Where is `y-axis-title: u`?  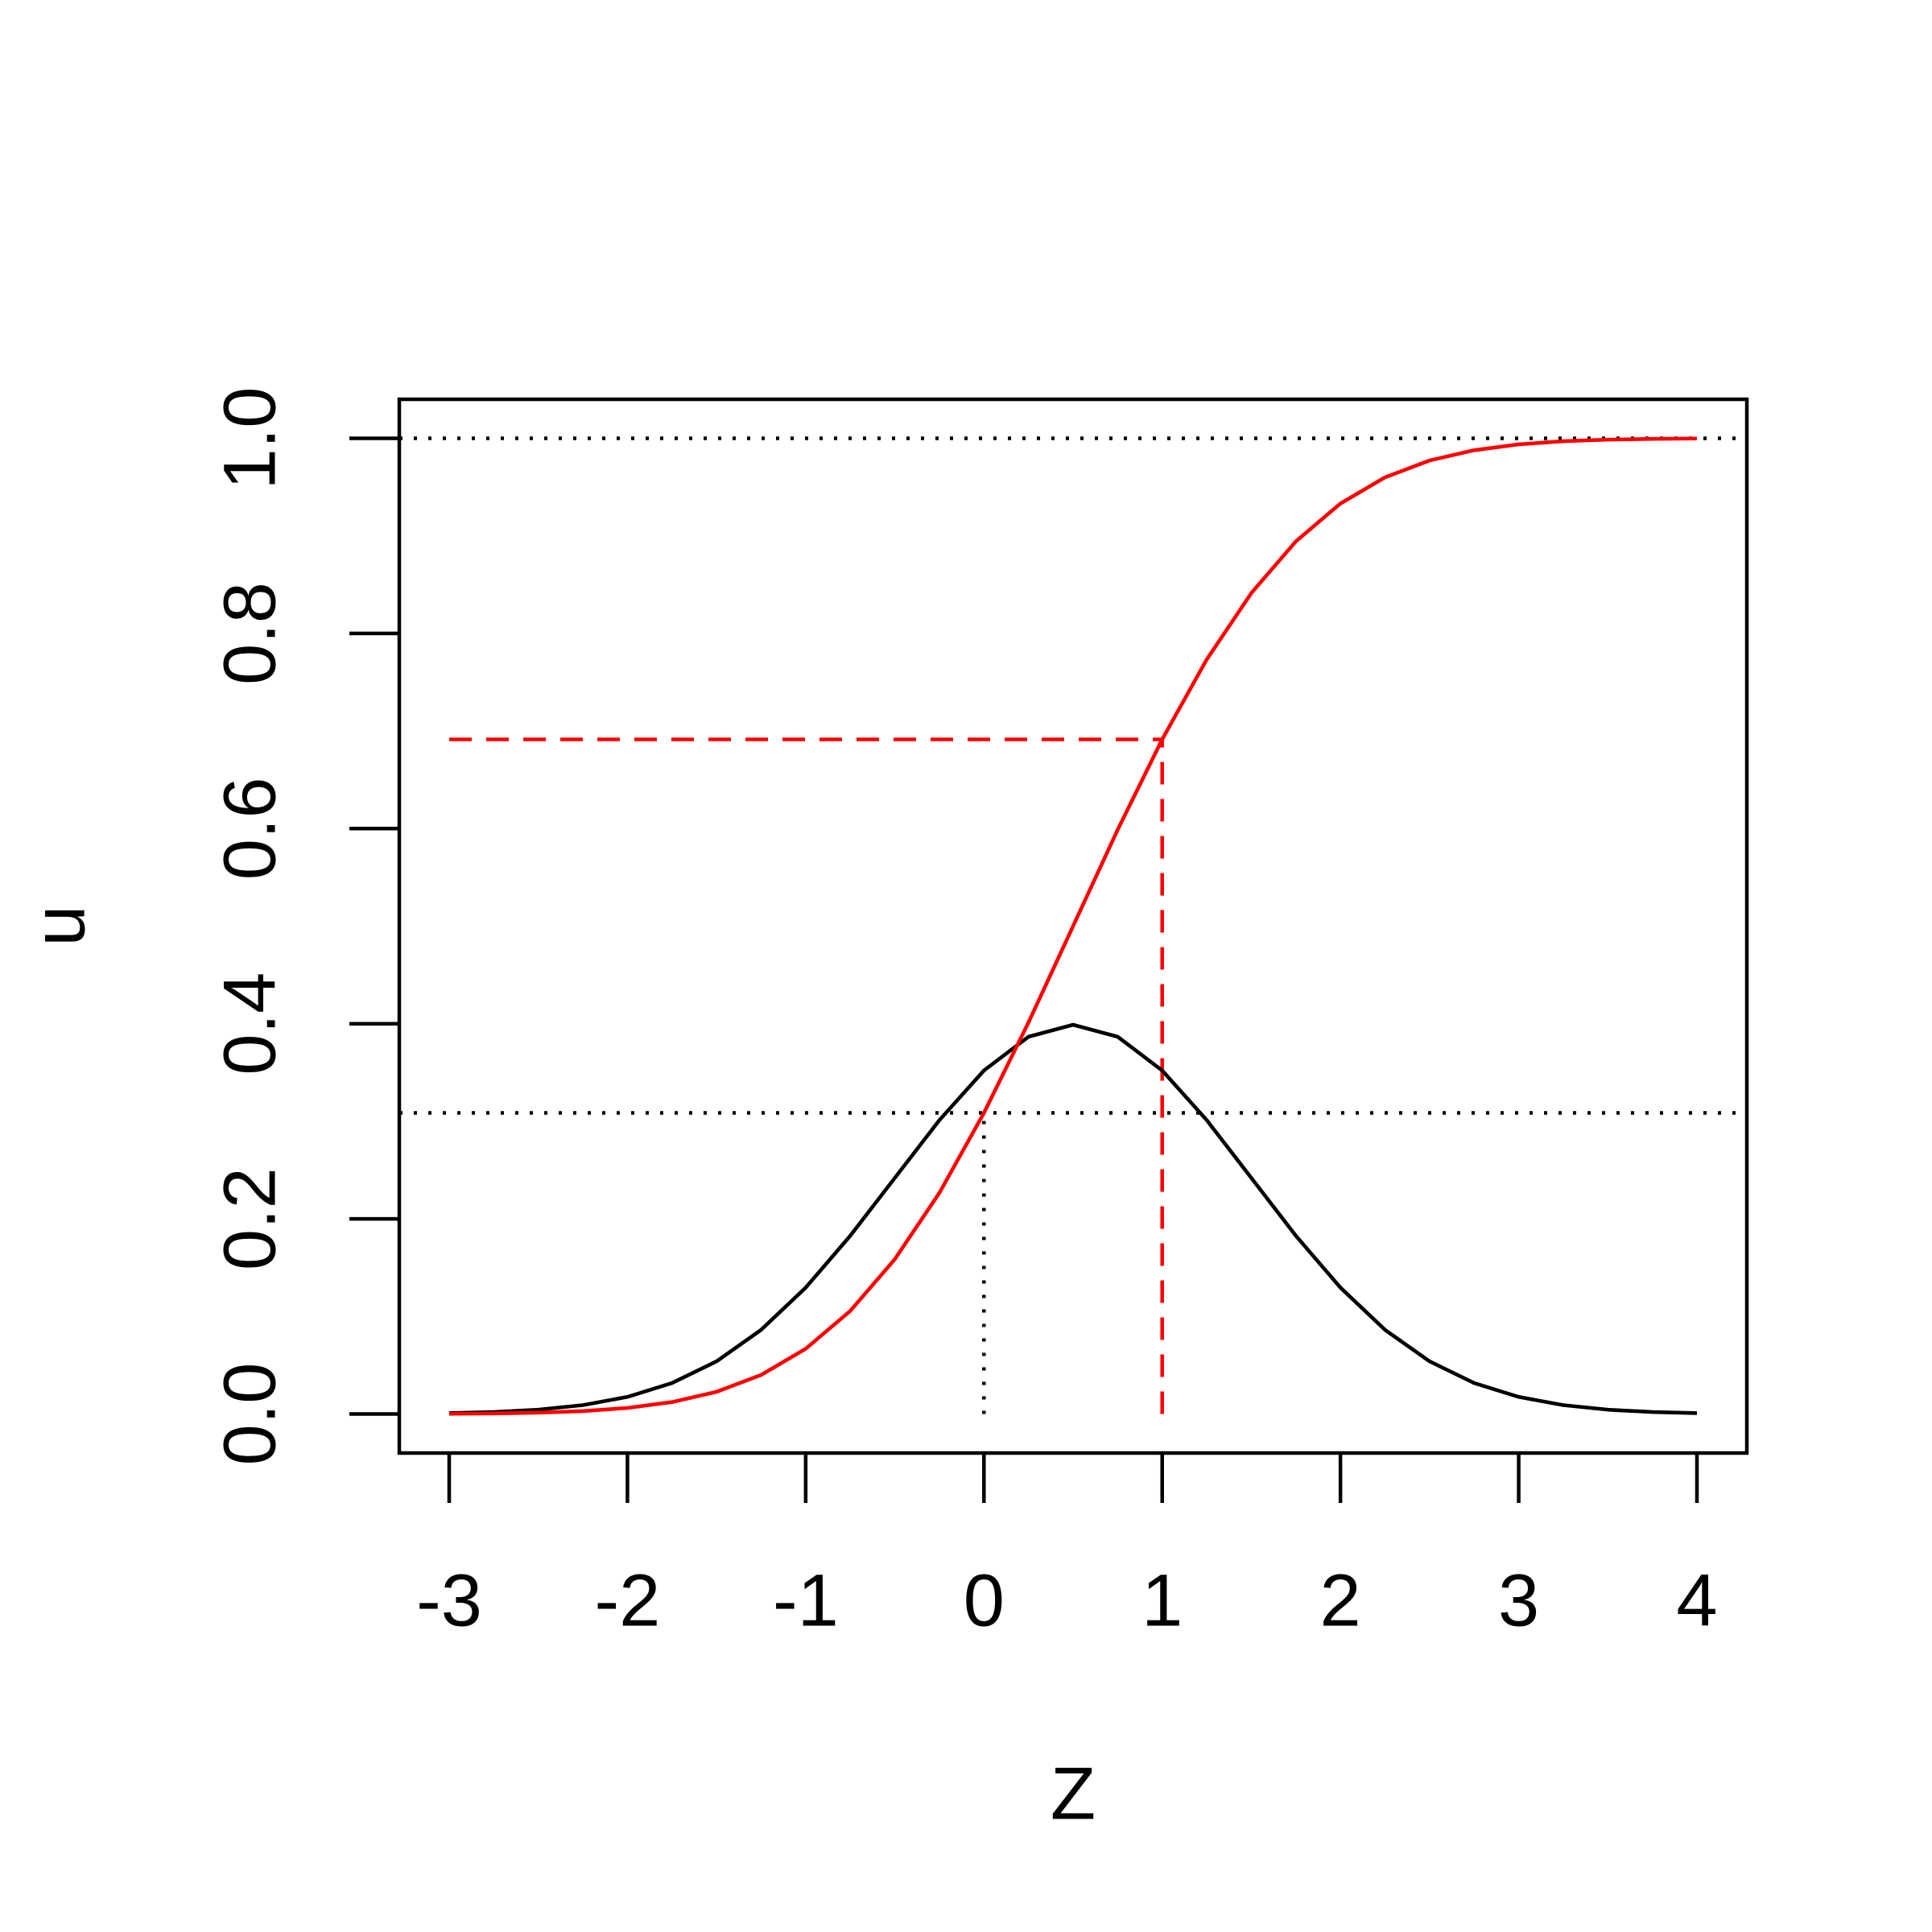 y-axis-title: u is located at coordinates (59, 926).